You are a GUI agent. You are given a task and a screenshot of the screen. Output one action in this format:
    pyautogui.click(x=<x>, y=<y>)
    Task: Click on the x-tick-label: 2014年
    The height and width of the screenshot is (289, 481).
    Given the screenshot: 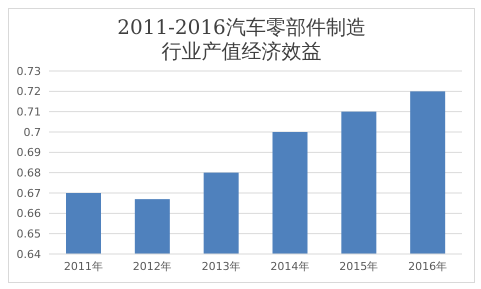 What is the action you would take?
    pyautogui.click(x=290, y=266)
    